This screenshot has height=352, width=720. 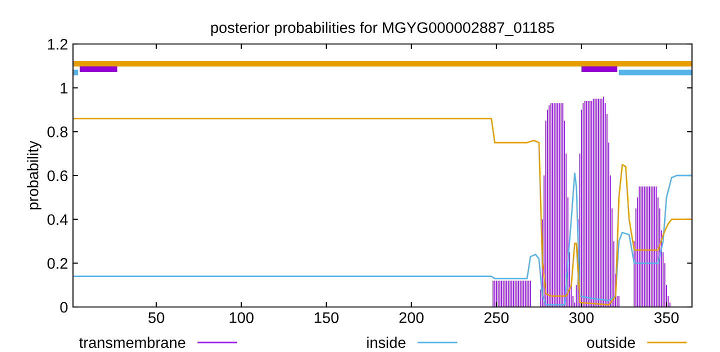 What do you see at coordinates (58, 220) in the screenshot?
I see `y-tick-label: 0.4` at bounding box center [58, 220].